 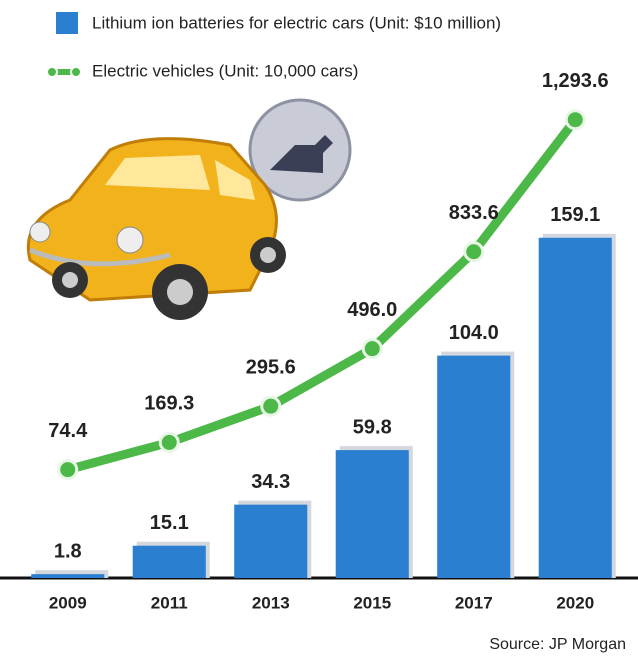 What do you see at coordinates (67, 23) in the screenshot?
I see `legend-swatch` at bounding box center [67, 23].